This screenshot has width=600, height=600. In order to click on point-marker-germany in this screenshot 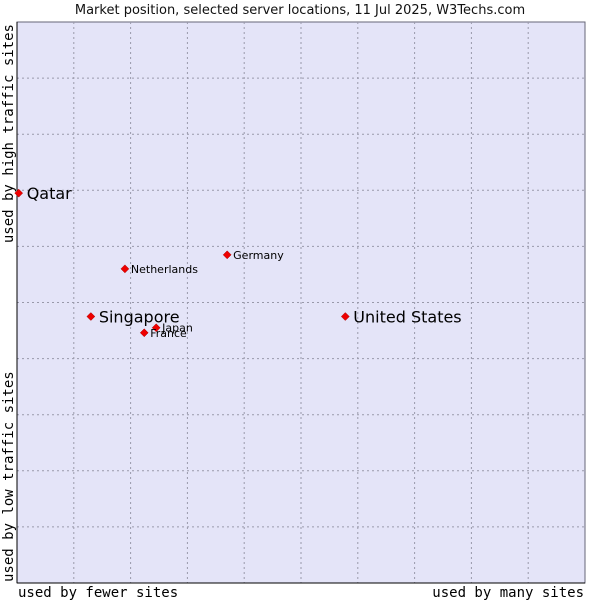, I will do `click(227, 255)`.